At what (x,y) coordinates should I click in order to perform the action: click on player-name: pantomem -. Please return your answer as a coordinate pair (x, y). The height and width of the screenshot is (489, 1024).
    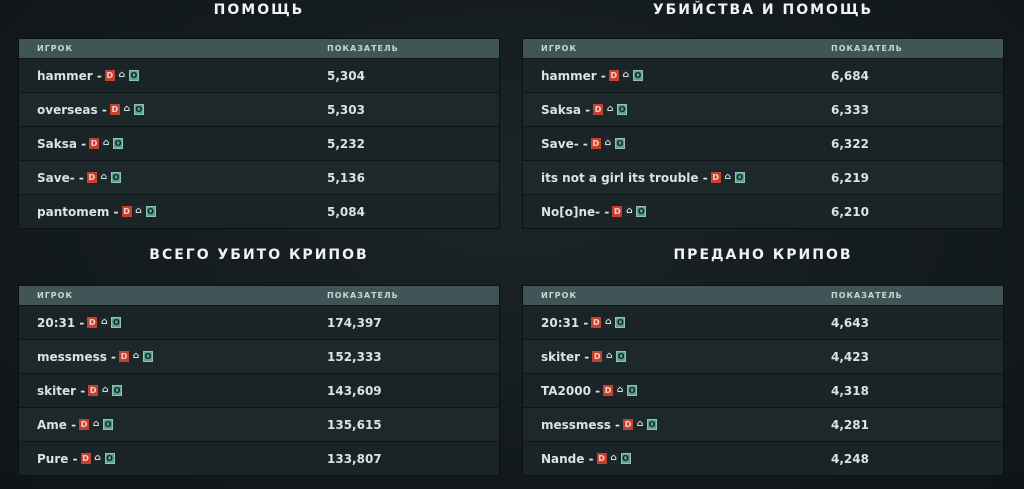
    Looking at the image, I should click on (78, 211).